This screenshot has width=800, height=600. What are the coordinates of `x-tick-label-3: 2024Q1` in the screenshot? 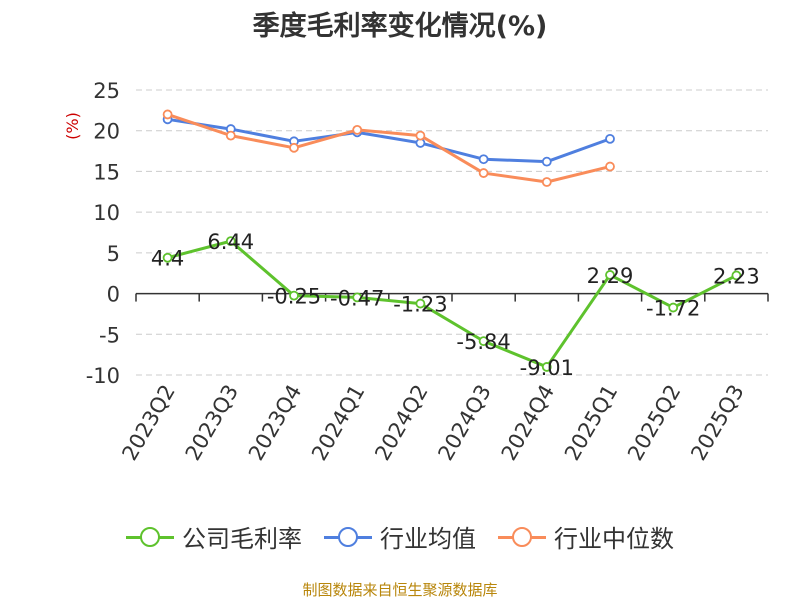 It's located at (338, 423).